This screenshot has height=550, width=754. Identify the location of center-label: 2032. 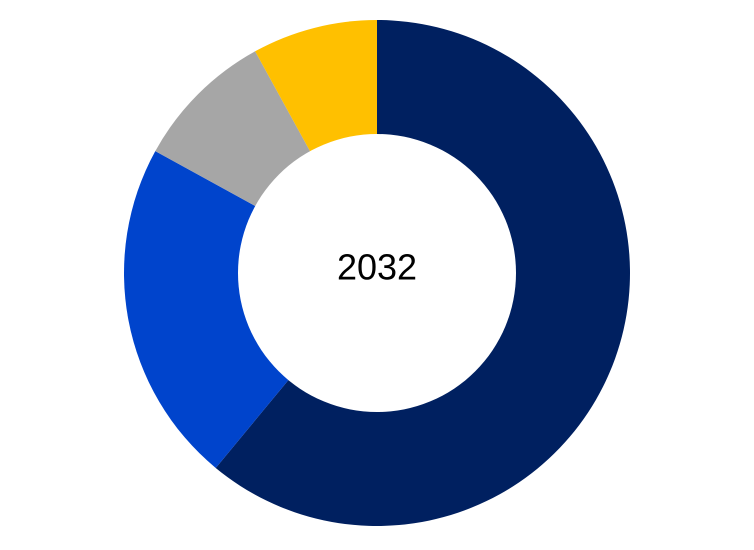
(377, 267).